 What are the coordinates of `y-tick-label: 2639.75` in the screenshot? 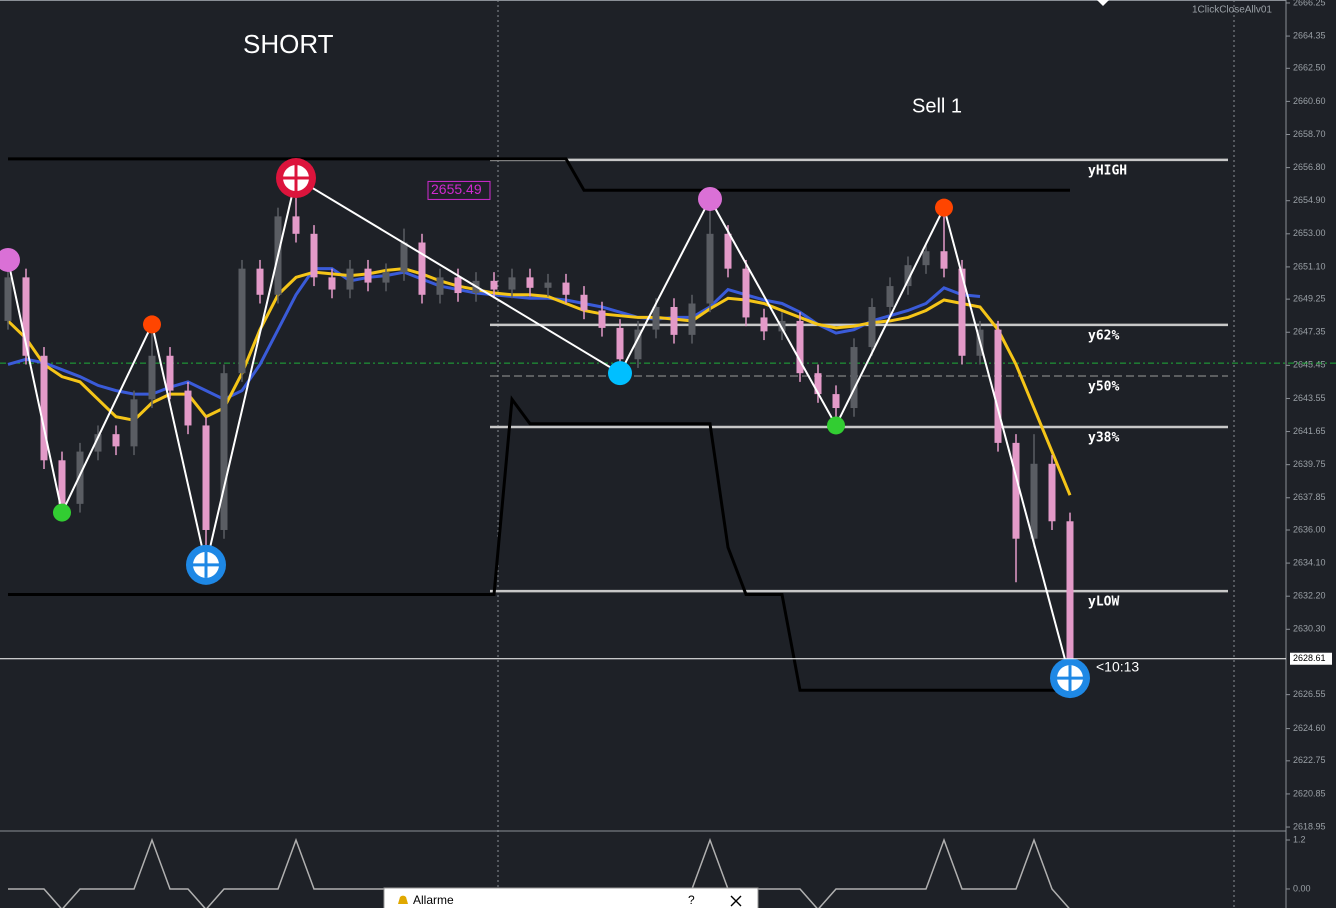 It's located at (1309, 464).